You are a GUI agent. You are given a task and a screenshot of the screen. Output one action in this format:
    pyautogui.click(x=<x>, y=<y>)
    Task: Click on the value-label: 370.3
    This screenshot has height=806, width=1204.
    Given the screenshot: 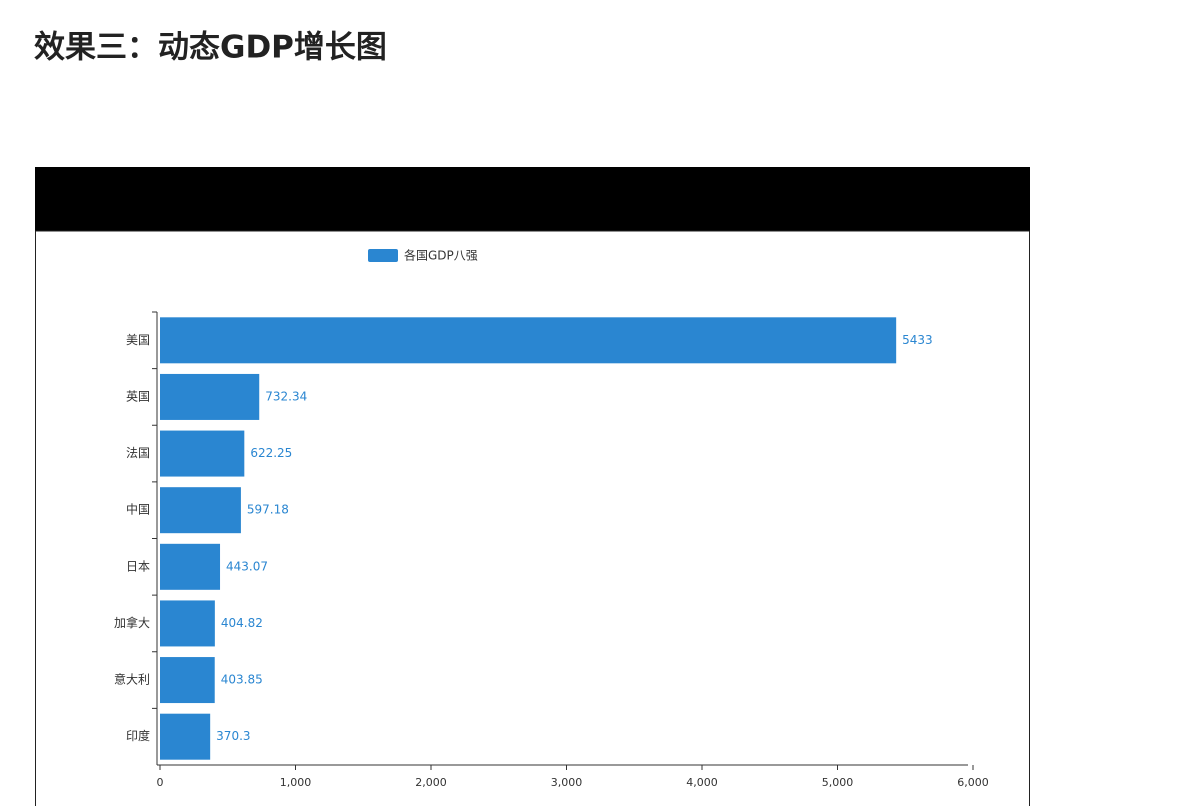 What is the action you would take?
    pyautogui.click(x=233, y=736)
    